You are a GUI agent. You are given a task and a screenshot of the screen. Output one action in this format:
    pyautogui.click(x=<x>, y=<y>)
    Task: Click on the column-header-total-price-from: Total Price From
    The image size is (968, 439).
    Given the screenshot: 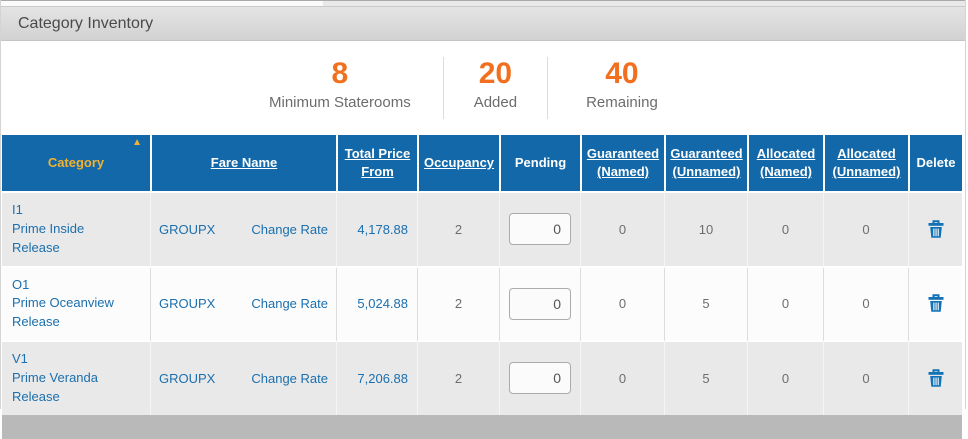 What is the action you would take?
    pyautogui.click(x=376, y=164)
    